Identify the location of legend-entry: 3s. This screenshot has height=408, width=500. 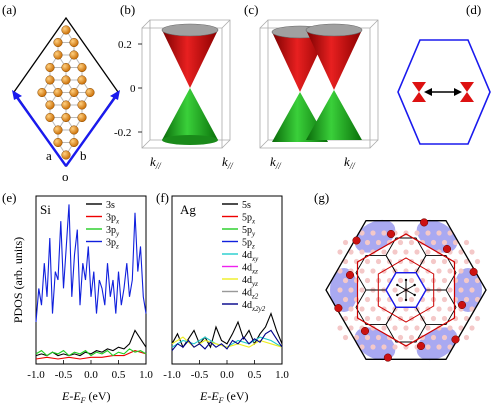
(110, 205).